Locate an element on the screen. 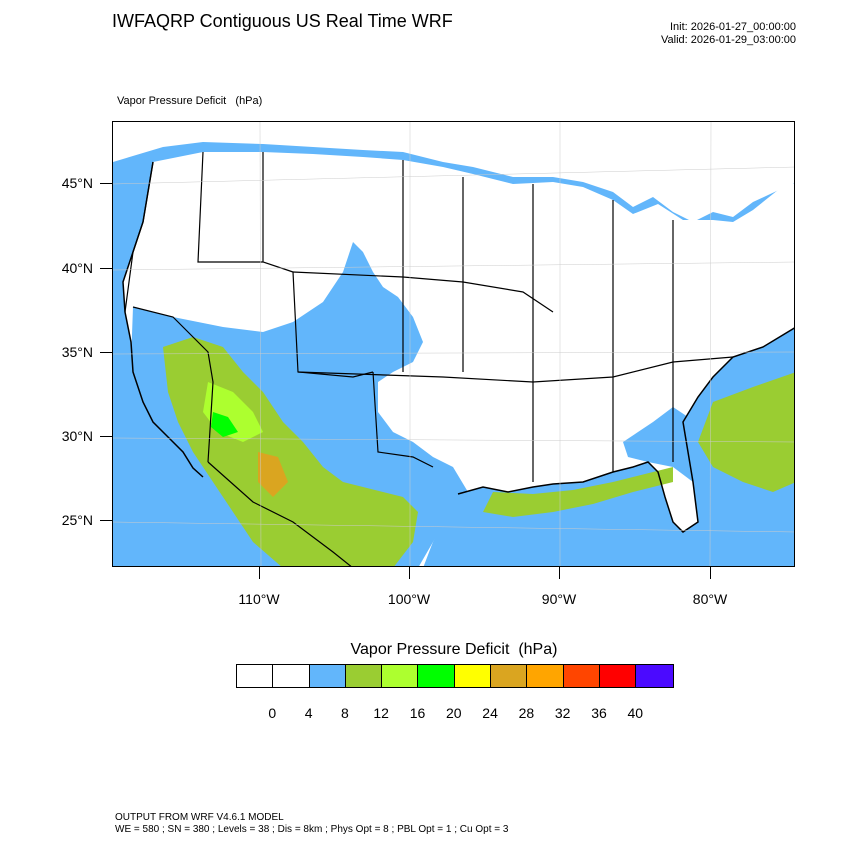 Image resolution: width=850 pixels, height=850 pixels. colorbar-units: (hPa) is located at coordinates (538, 649).